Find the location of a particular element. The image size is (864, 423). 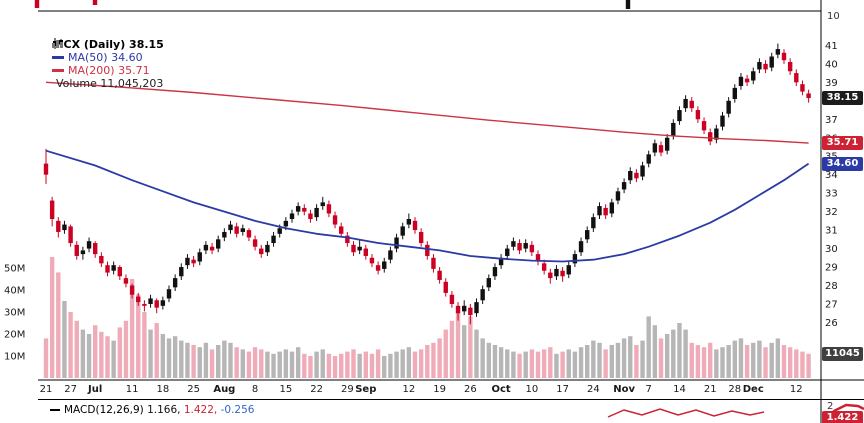

macd-value-3: -0.256 is located at coordinates (237, 410).